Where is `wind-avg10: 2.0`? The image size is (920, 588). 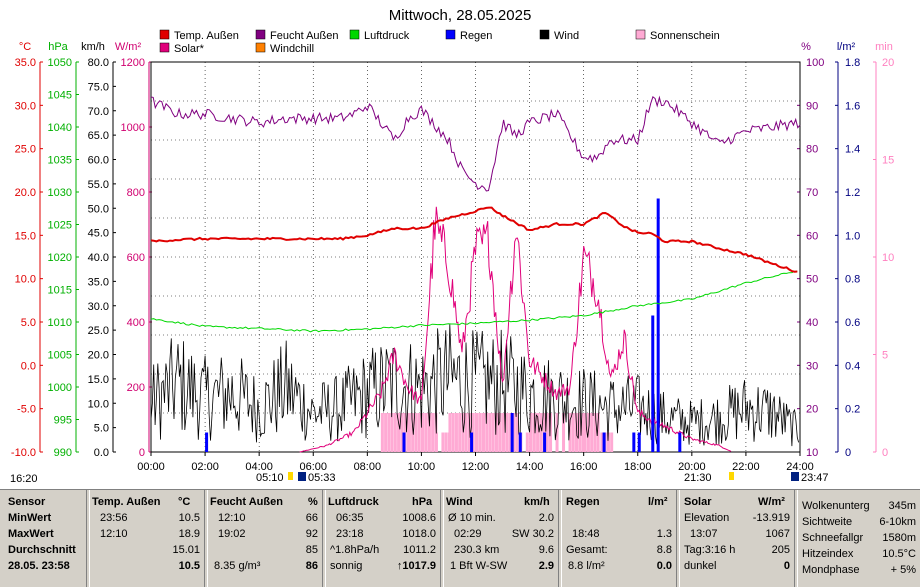
wind-avg10: 2.0 is located at coordinates (546, 518).